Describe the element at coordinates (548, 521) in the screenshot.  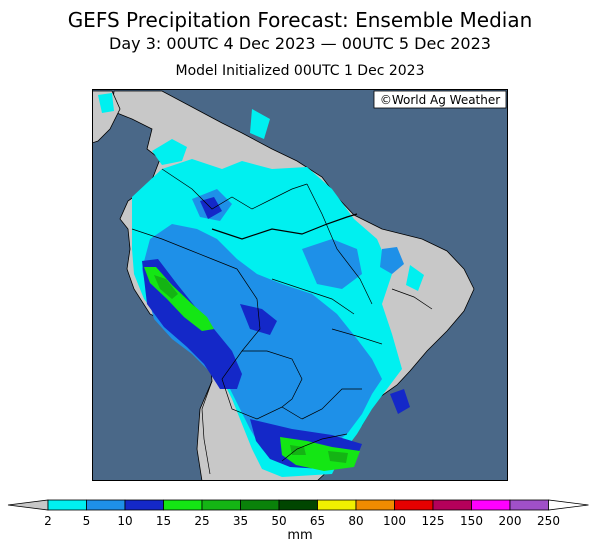
I see `legend-tick-label: 250` at that location.